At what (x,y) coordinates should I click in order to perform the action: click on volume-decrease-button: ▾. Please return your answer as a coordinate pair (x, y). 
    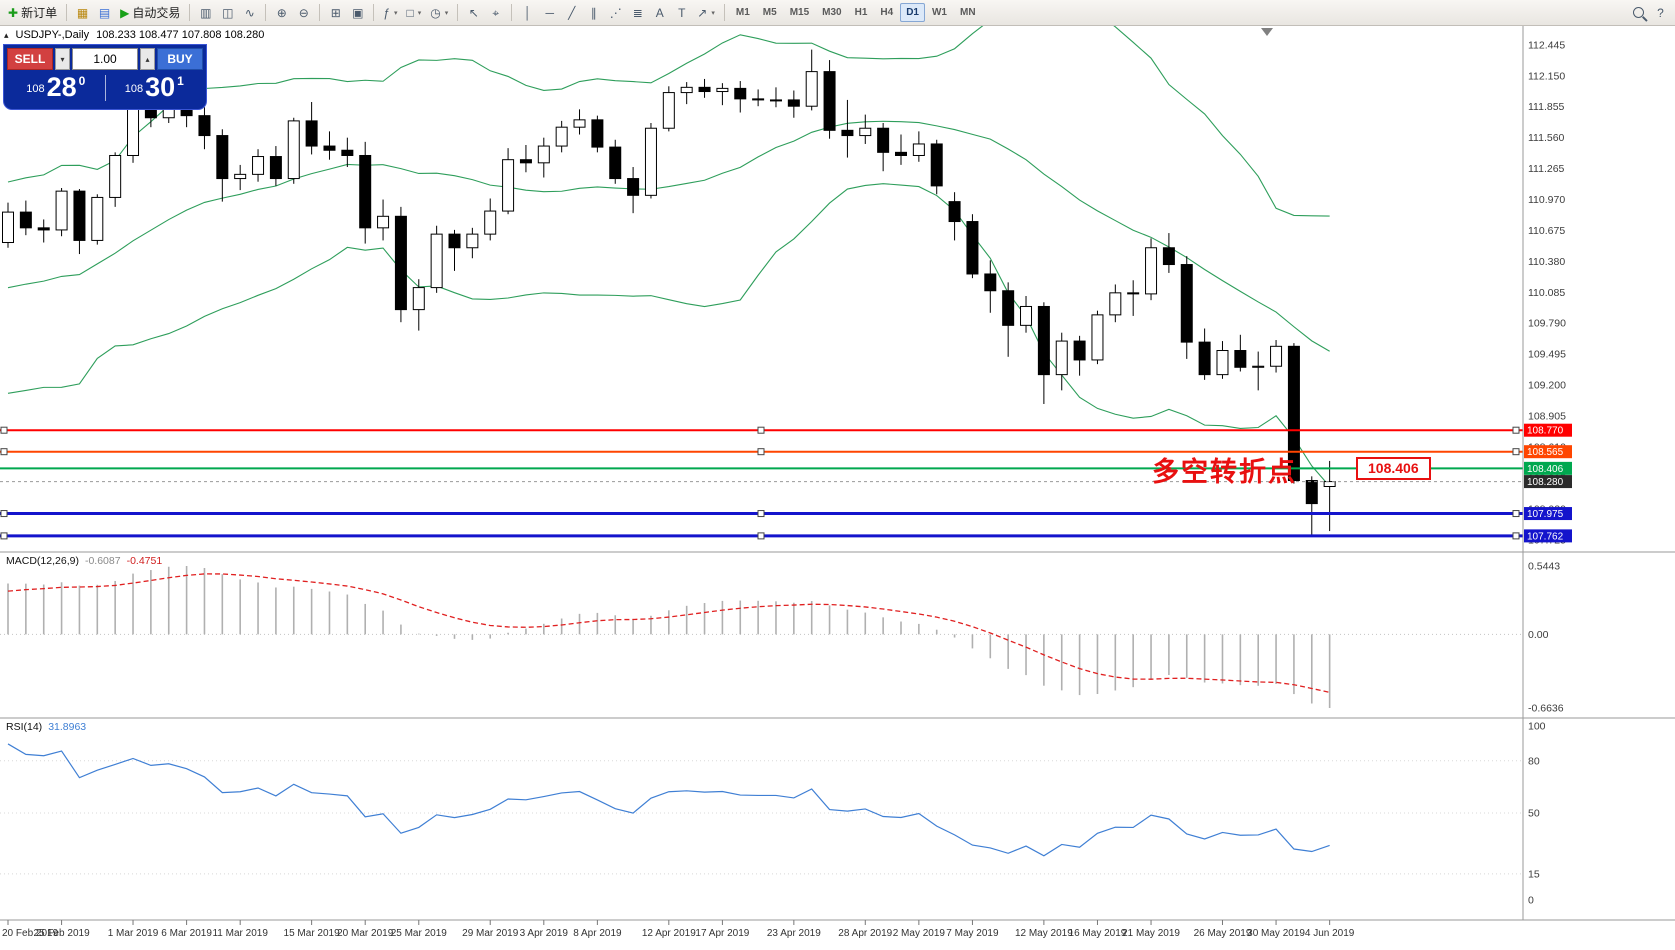
    Looking at the image, I should click on (62, 59).